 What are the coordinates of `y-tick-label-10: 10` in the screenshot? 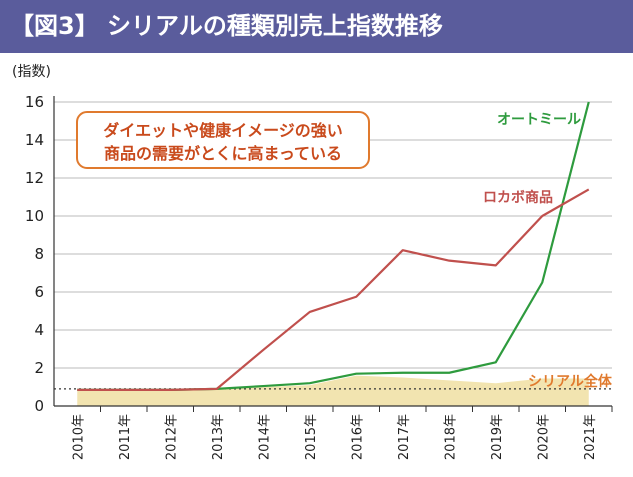 It's located at (34, 216).